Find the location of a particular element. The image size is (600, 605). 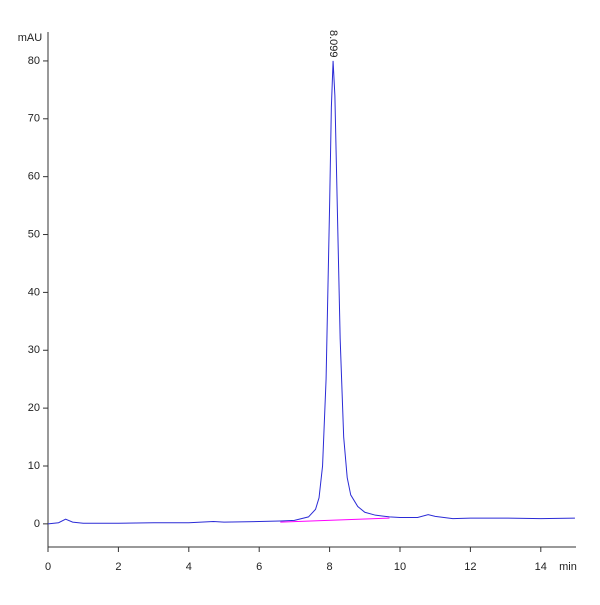

y-tick-label: 70 is located at coordinates (34, 119).